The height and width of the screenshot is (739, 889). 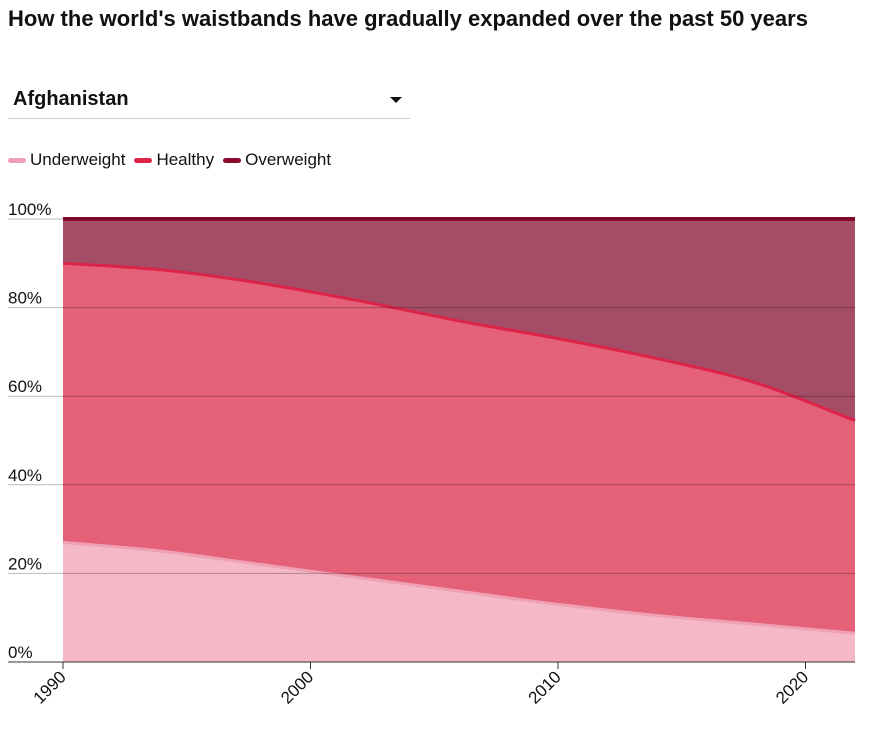 I want to click on y-tick-label: 20%, so click(x=25, y=563).